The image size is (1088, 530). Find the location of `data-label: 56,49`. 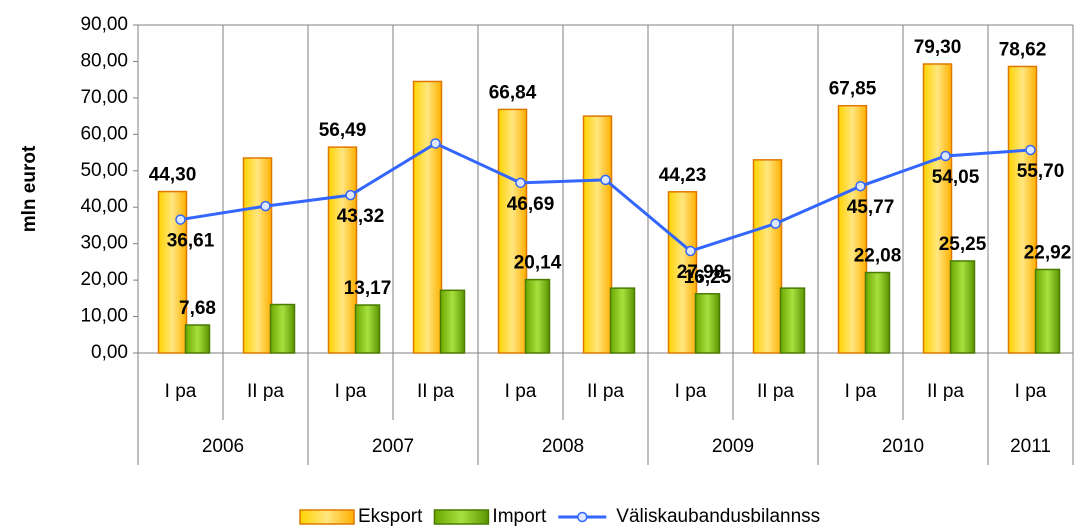

data-label: 56,49 is located at coordinates (343, 130).